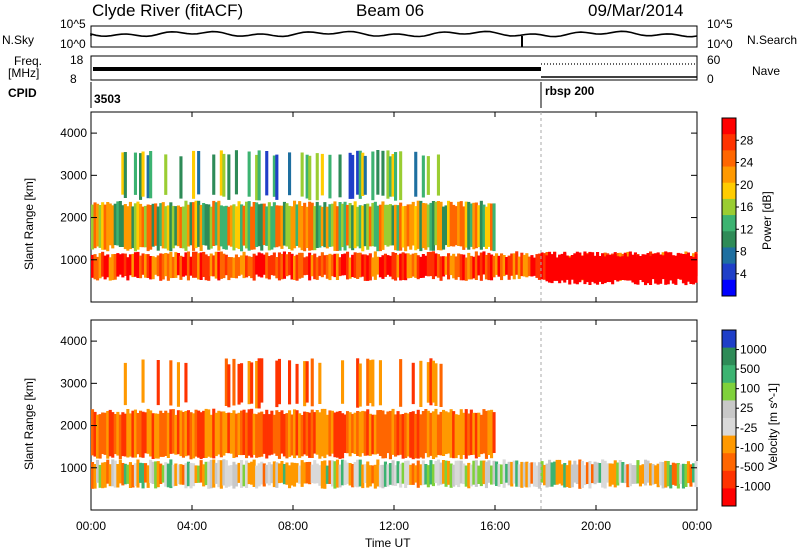 This screenshot has height=554, width=800. I want to click on power-ytick-label: 2000, so click(73, 218).